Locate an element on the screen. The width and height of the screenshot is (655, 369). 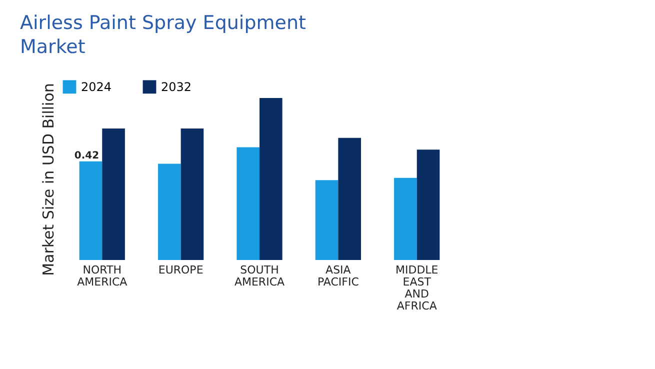
legend-label: 2032 is located at coordinates (176, 87).